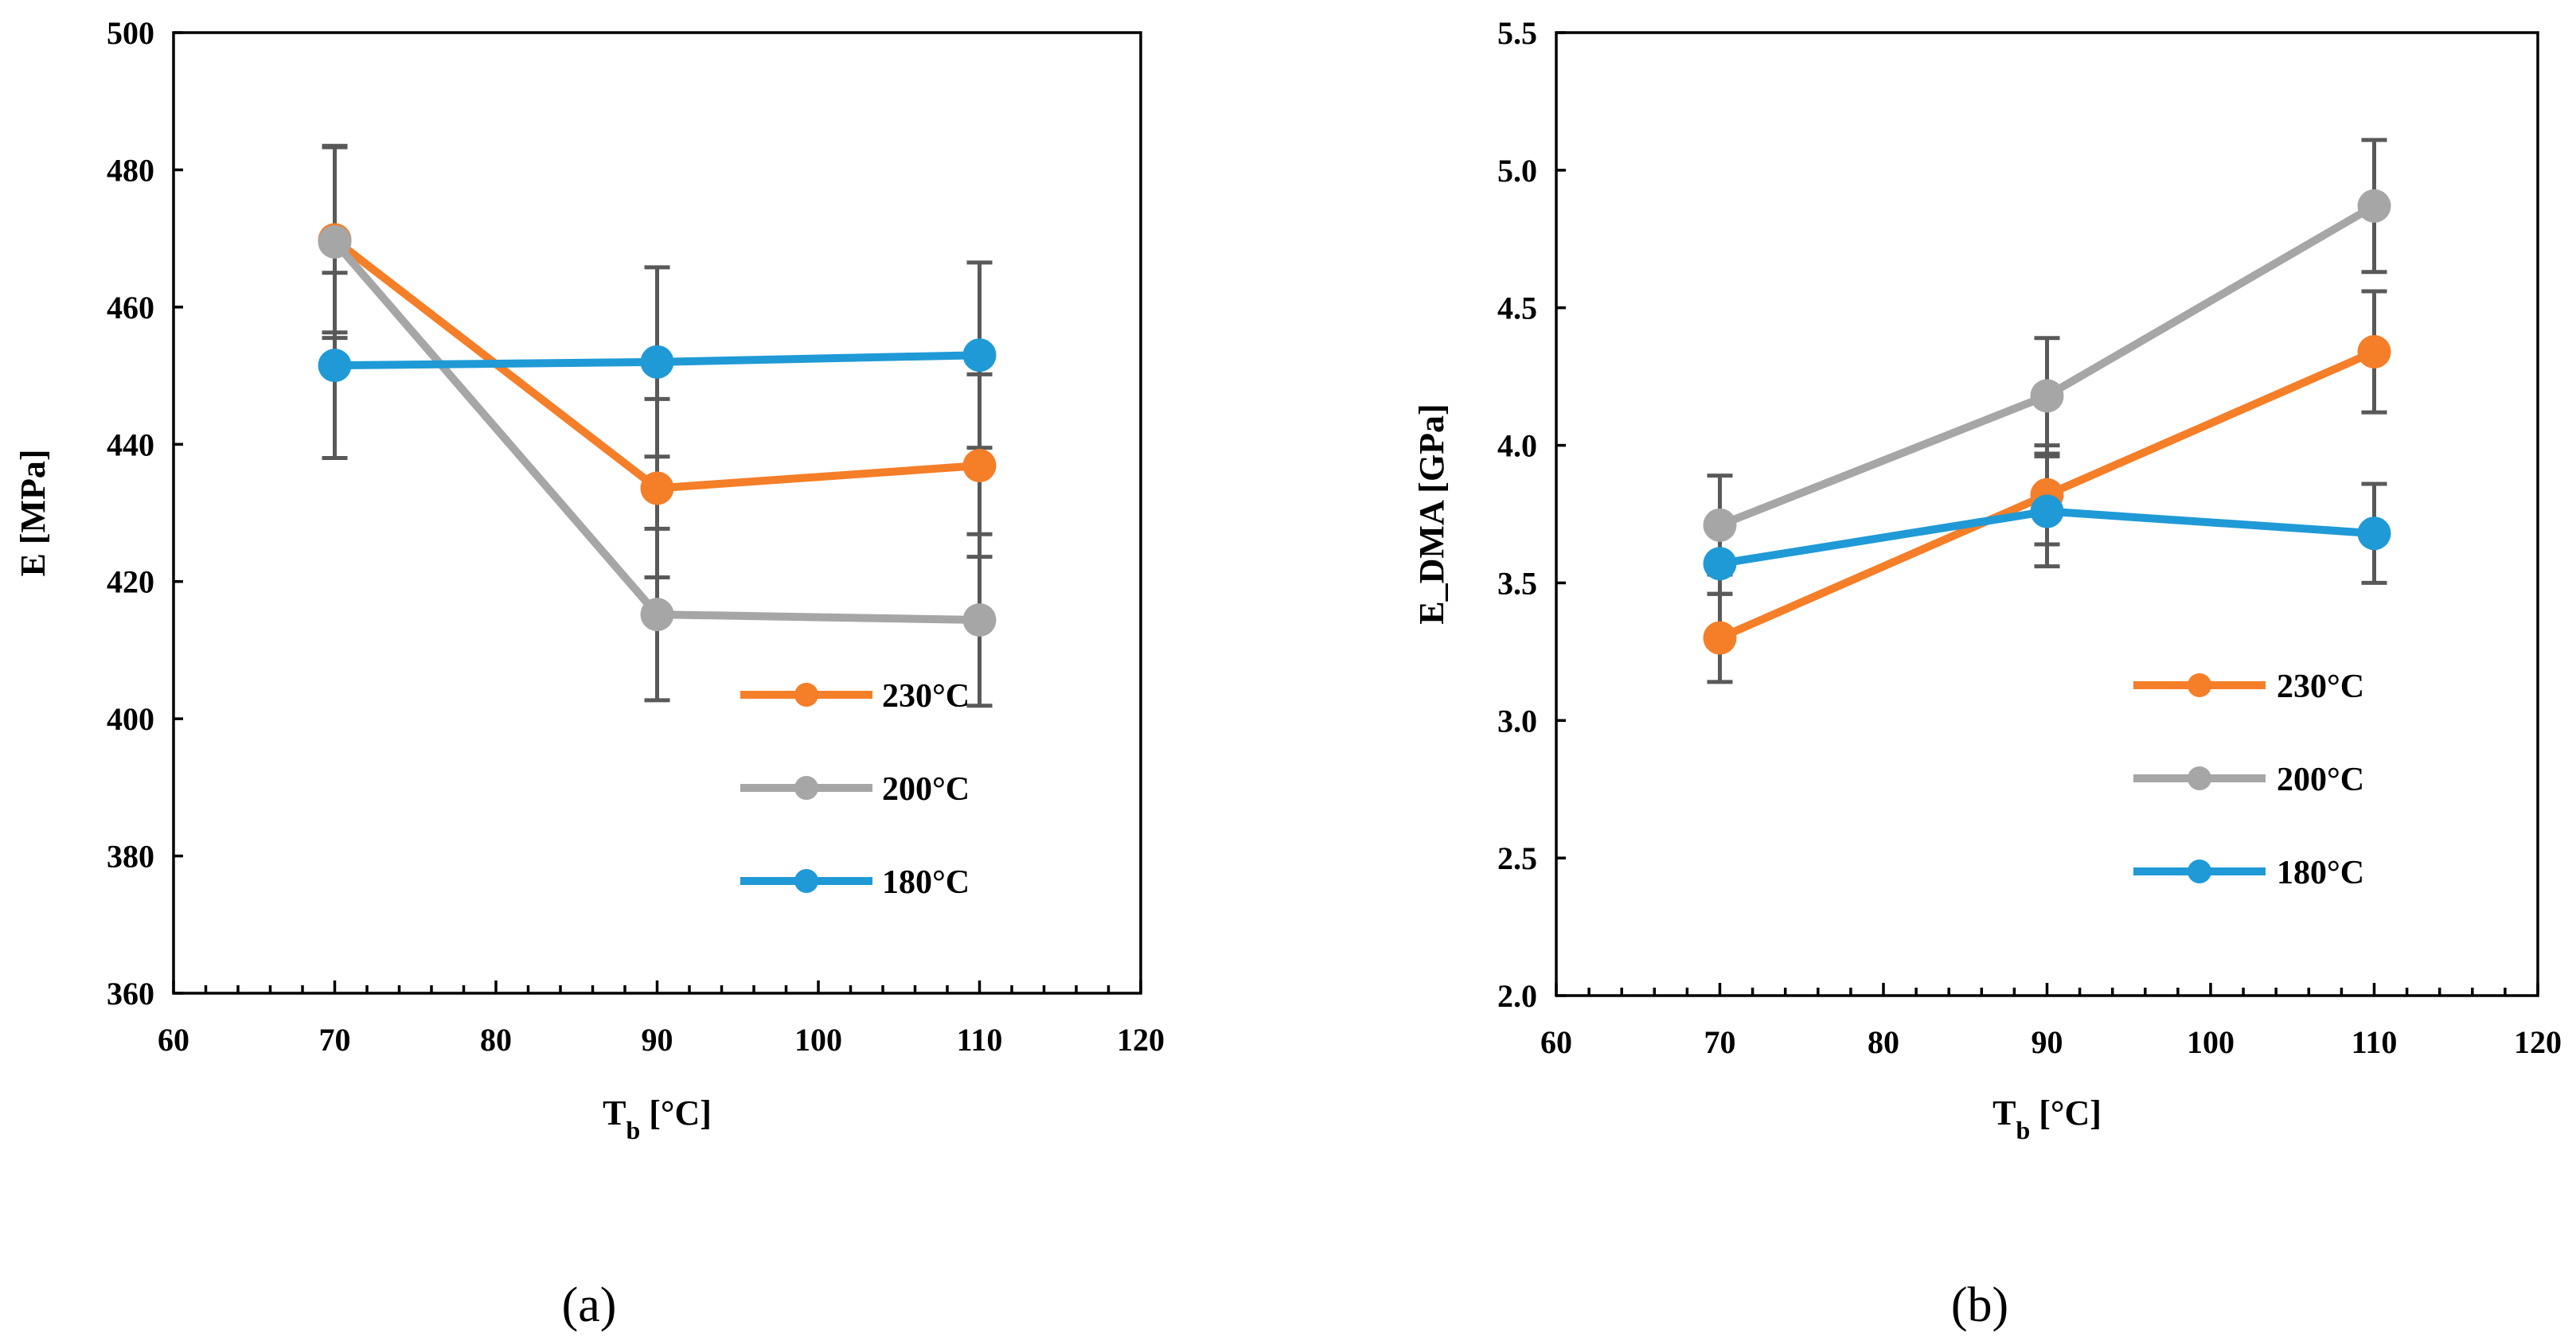 This screenshot has width=2576, height=1341. I want to click on y-tick-label: 3.0, so click(1517, 721).